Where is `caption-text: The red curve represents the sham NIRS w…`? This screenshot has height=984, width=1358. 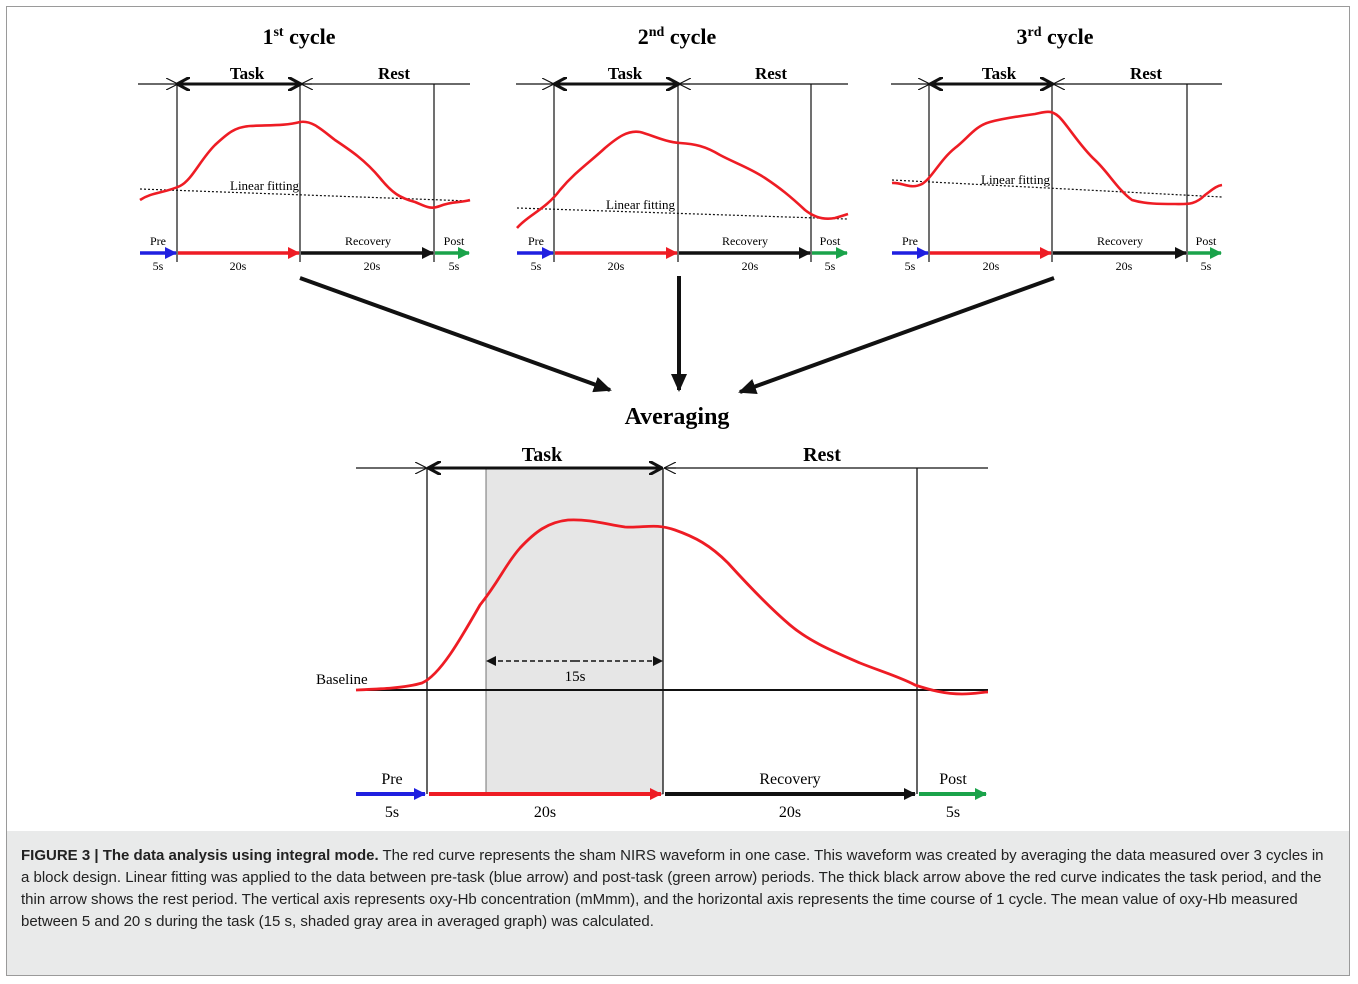
caption-text: The red curve represents the sham NIRS w… is located at coordinates (672, 888).